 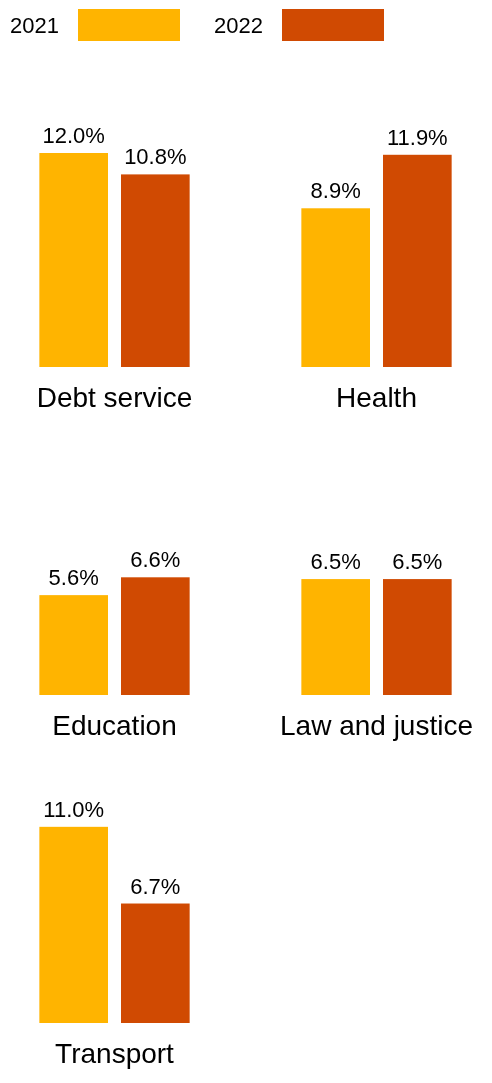 What do you see at coordinates (114, 725) in the screenshot?
I see `x-axis-title: Education` at bounding box center [114, 725].